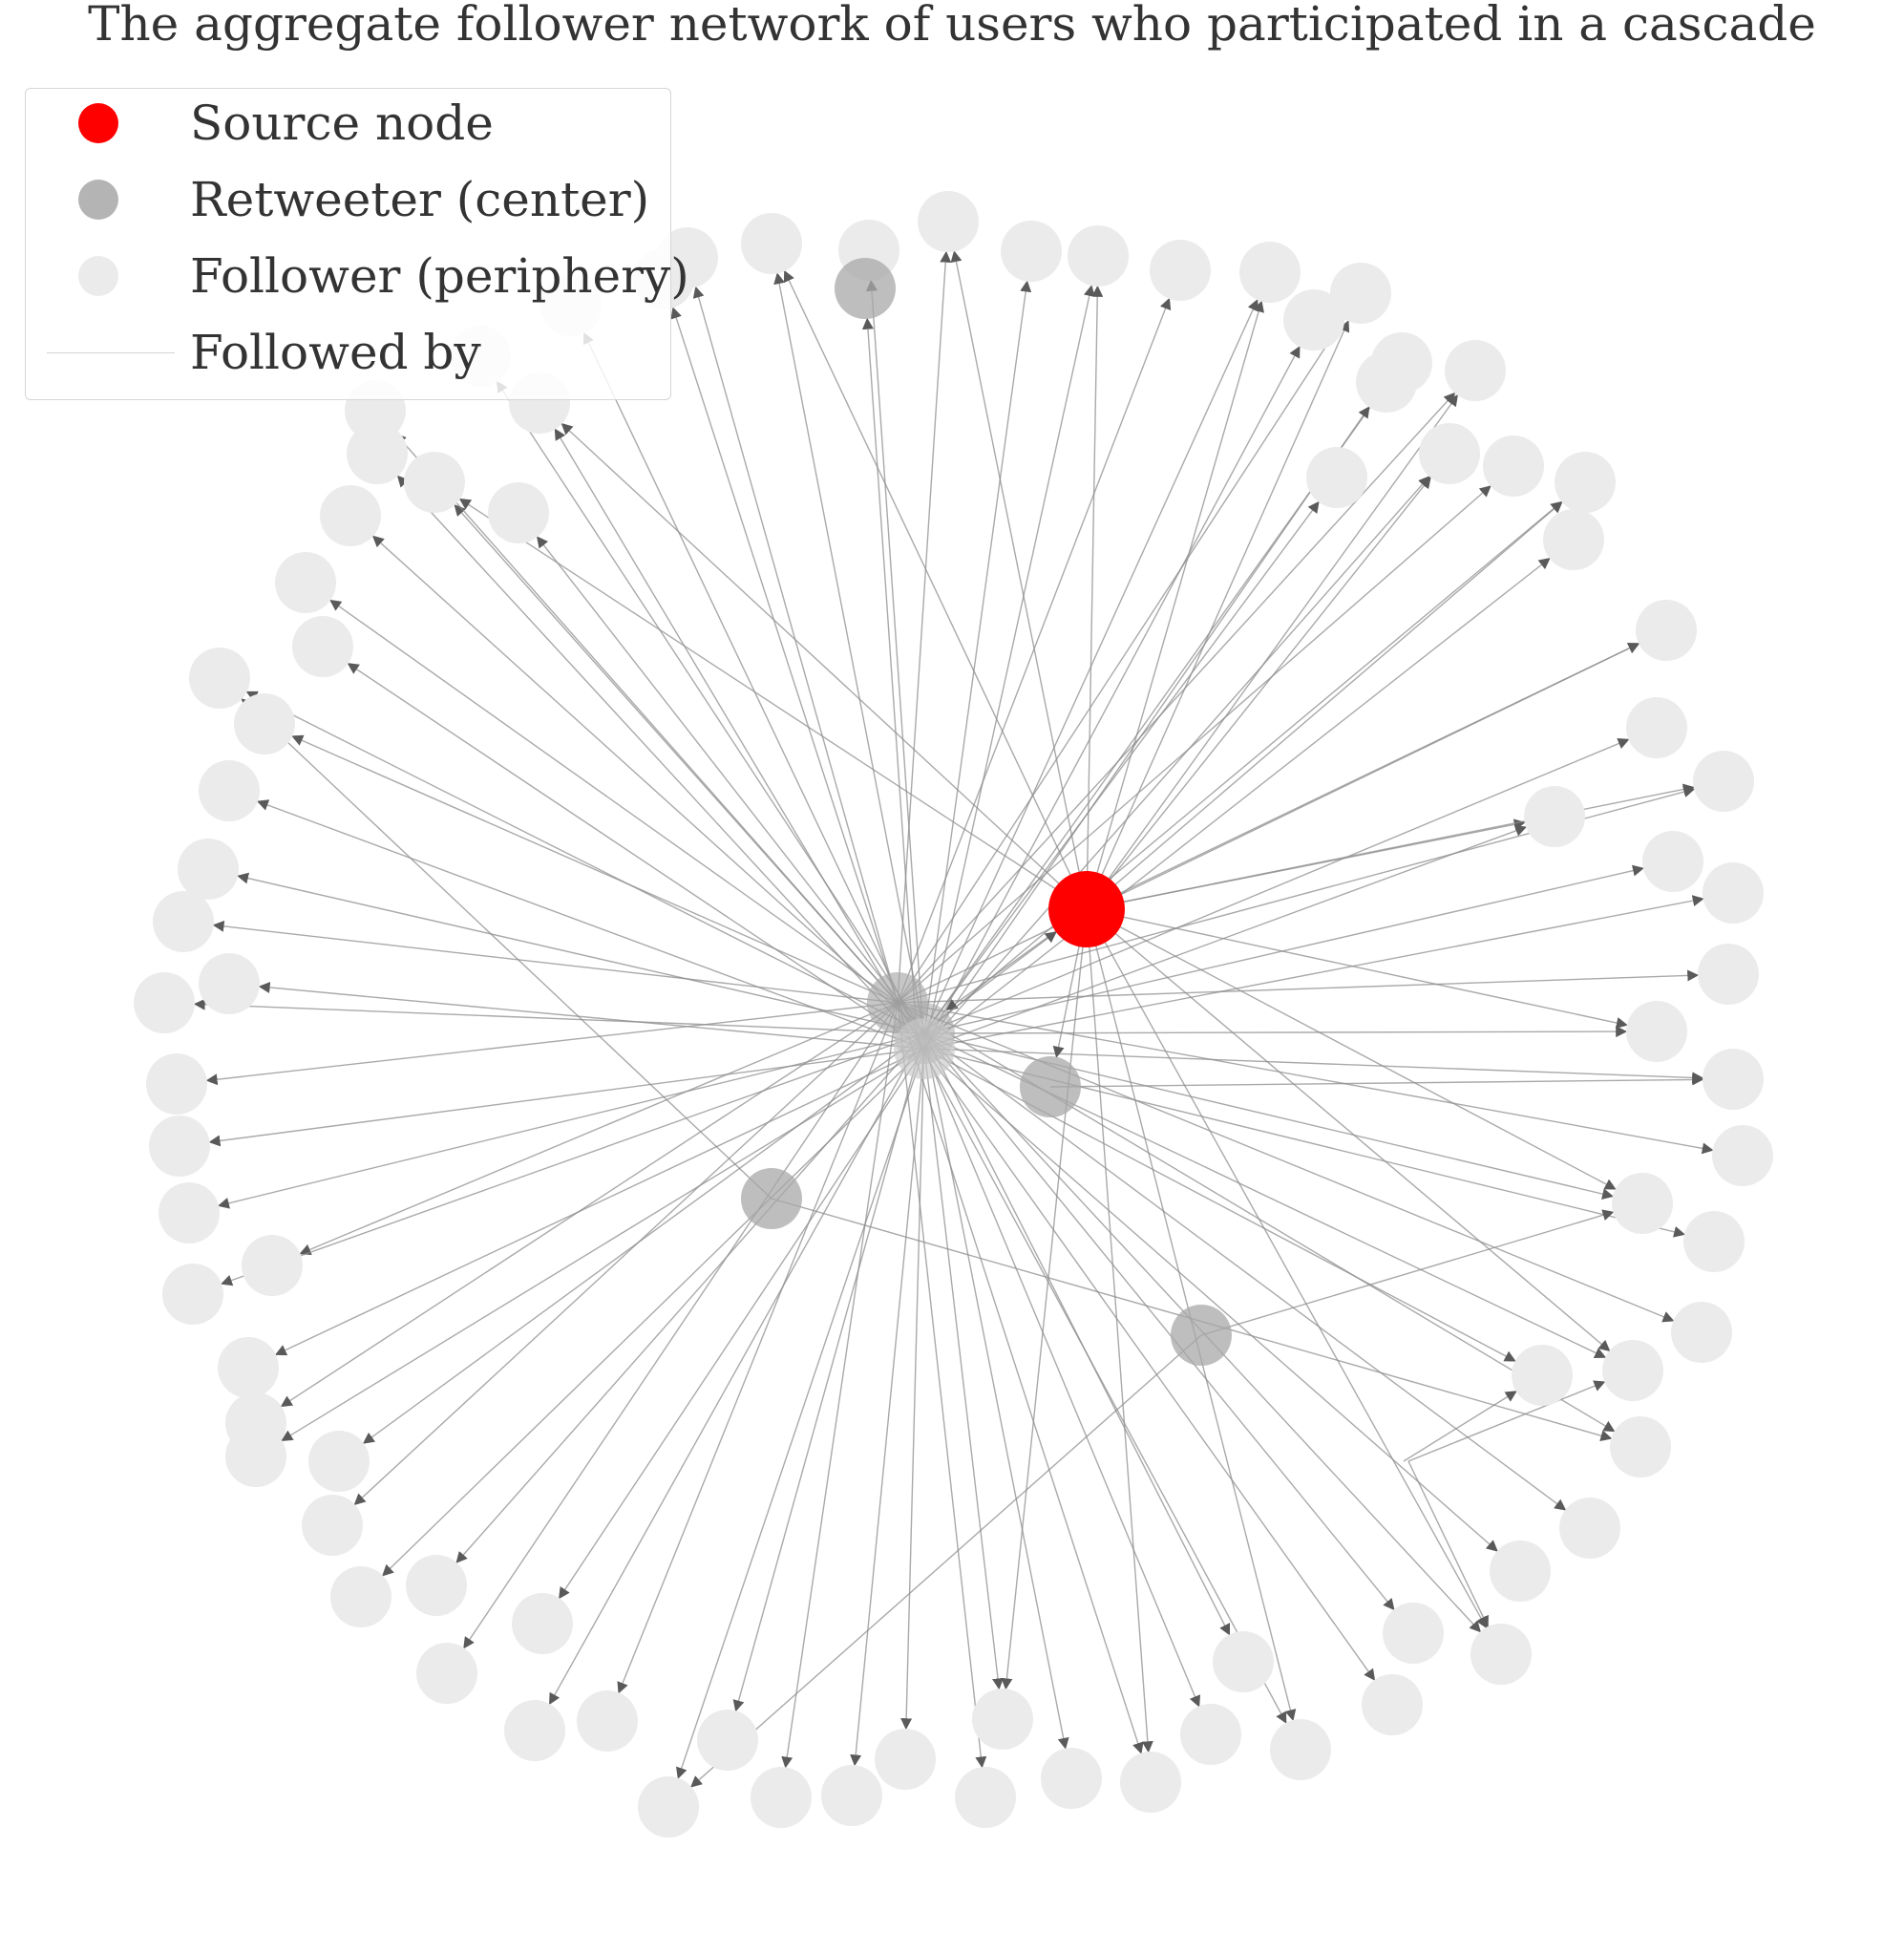  I want to click on legend-item-retweeter: Retweeter (center), so click(348, 200).